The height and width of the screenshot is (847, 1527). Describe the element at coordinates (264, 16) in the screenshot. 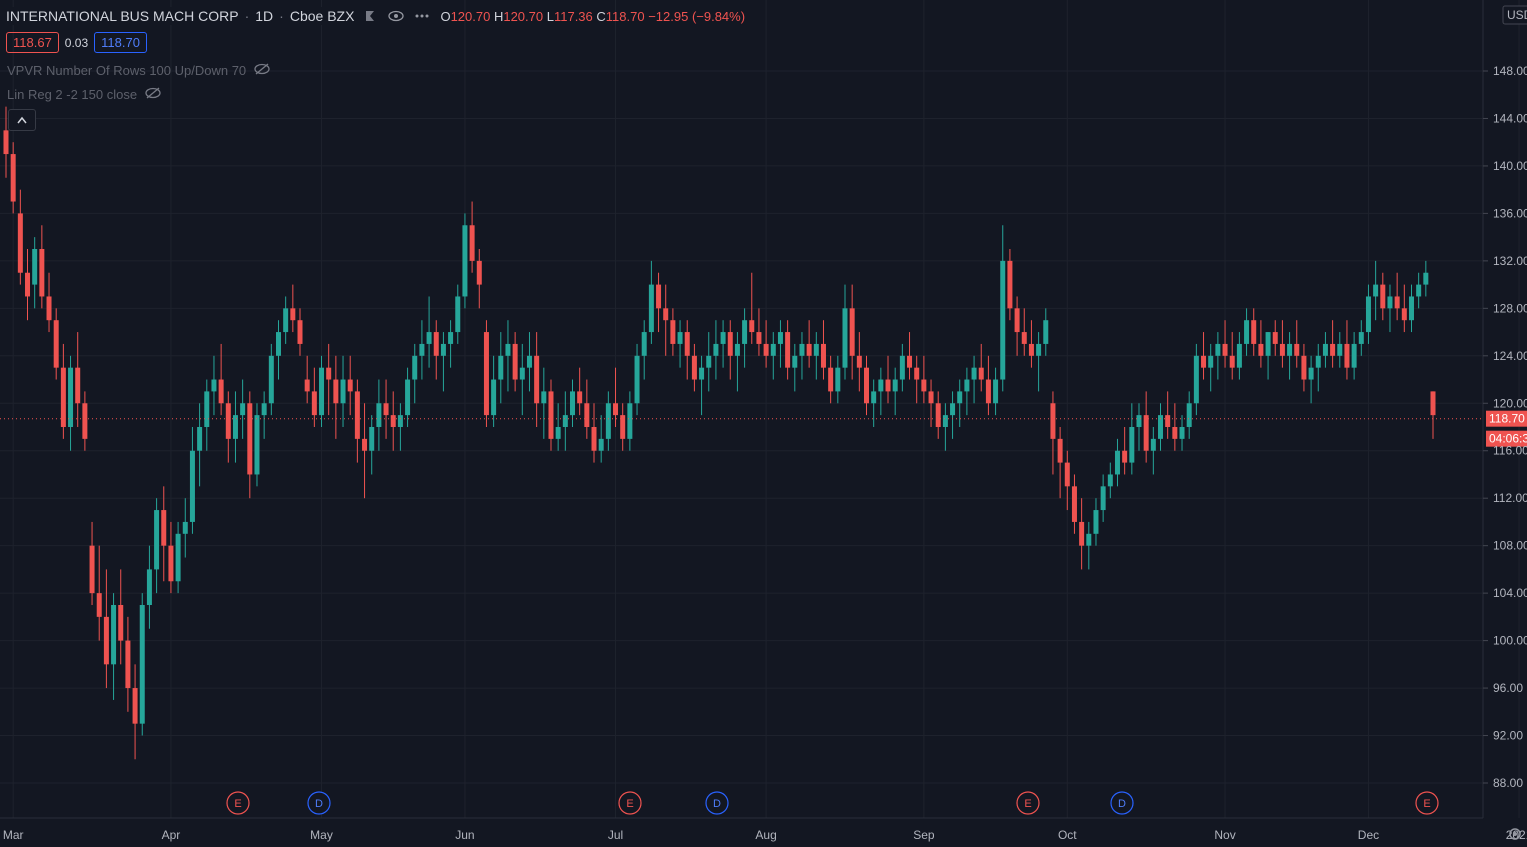

I see `interval-label: 1D` at that location.